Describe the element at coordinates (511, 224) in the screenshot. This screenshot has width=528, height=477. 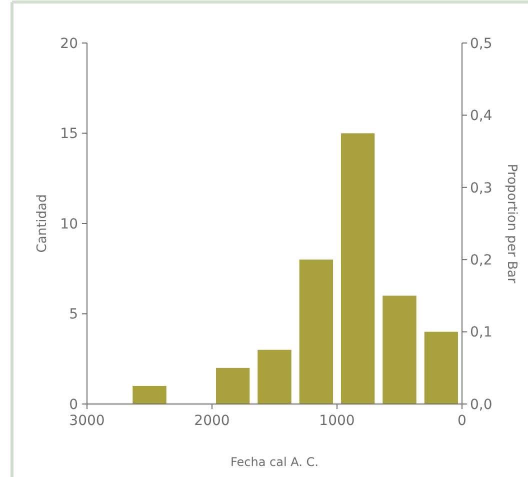
I see `y2-axis-title: Proportion per Bar` at that location.